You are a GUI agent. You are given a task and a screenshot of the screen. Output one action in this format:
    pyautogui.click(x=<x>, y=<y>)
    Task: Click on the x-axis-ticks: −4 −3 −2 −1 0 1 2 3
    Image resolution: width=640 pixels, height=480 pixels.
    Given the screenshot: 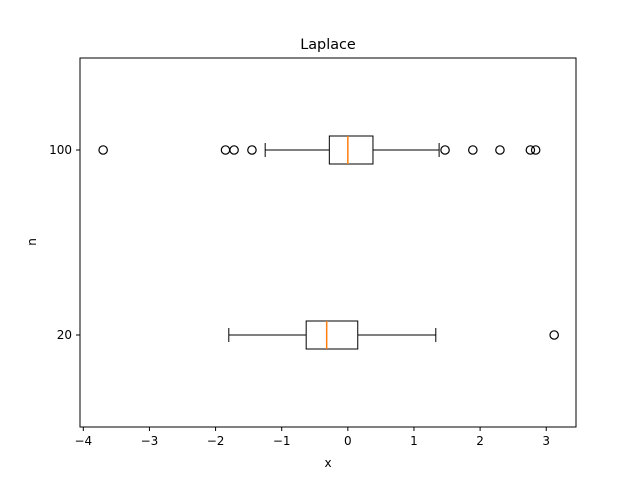 What is the action you would take?
    pyautogui.click(x=312, y=437)
    